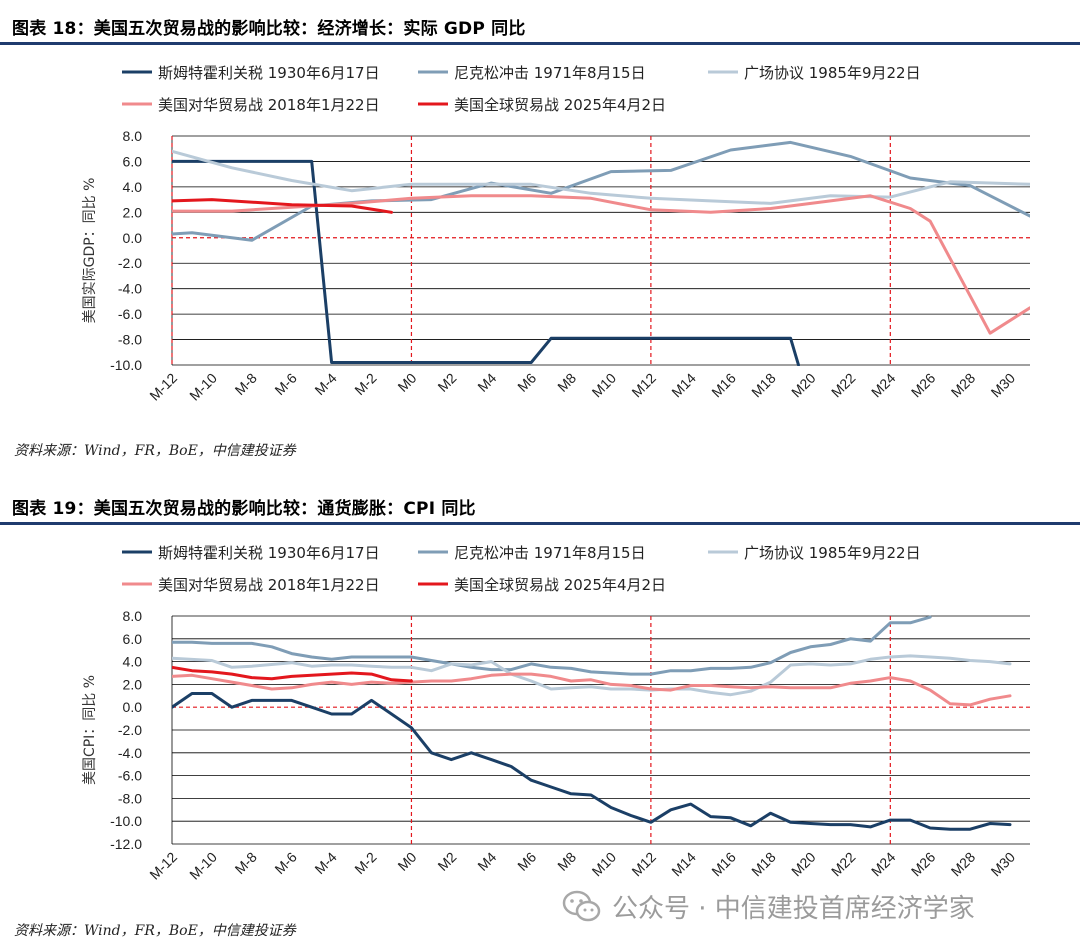 This screenshot has width=1080, height=951. I want to click on wechat-icon, so click(582, 907).